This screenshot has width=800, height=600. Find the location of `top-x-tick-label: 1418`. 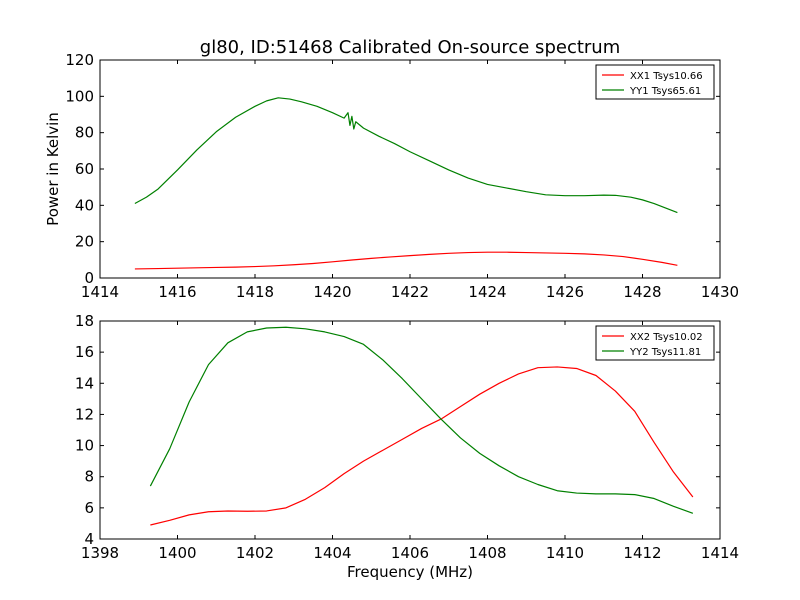

top-x-tick-label: 1418 is located at coordinates (255, 292).